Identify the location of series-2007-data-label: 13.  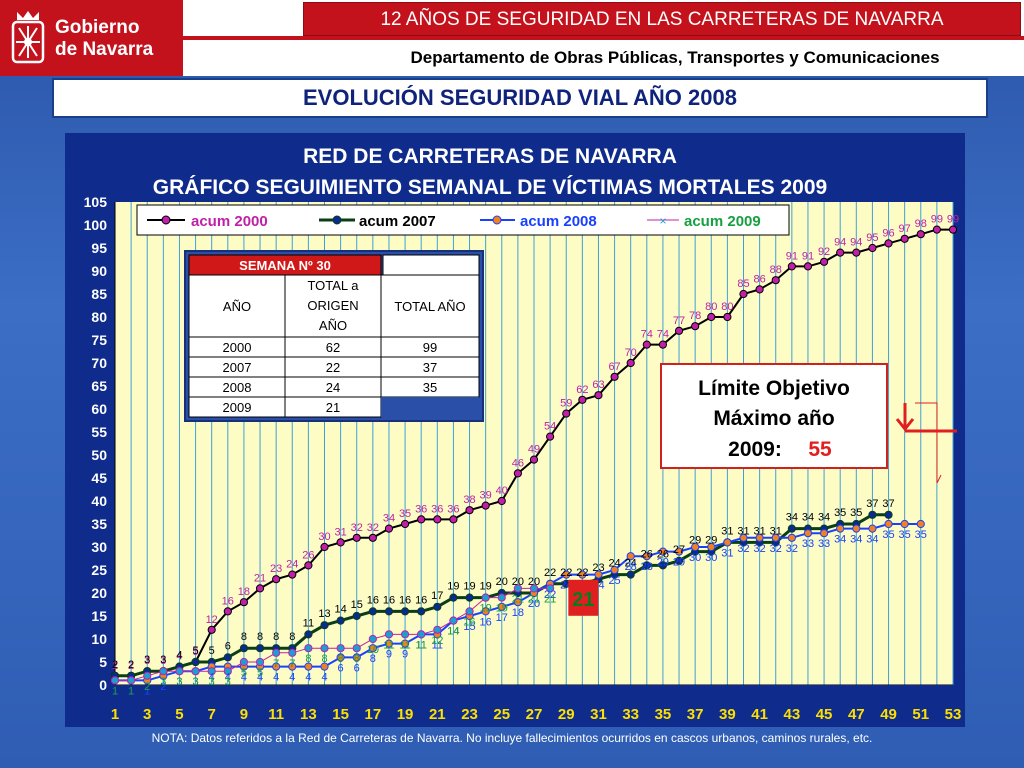
(324, 614).